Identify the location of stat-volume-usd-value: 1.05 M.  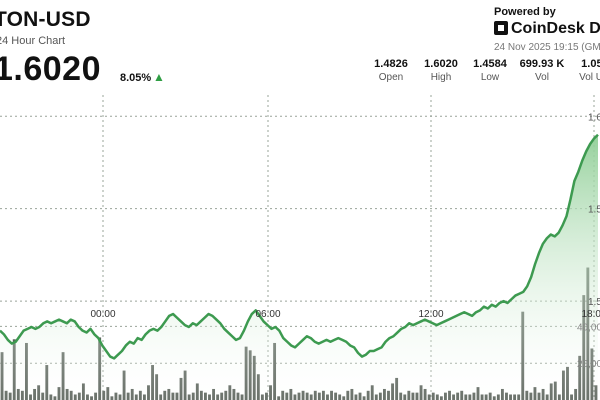
(590, 64).